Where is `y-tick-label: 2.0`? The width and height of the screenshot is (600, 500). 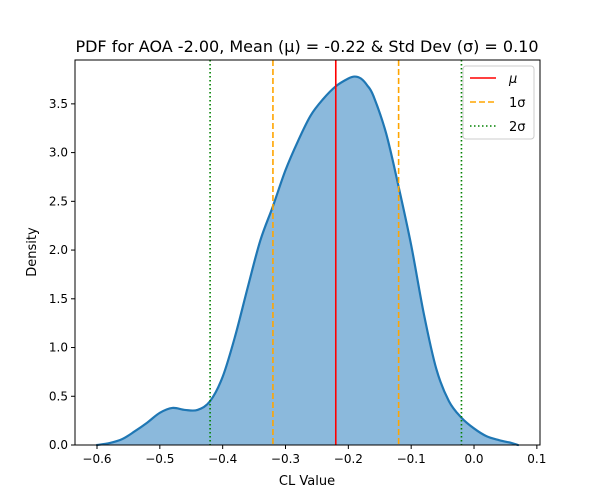 y-tick-label: 2.0 is located at coordinates (58, 250).